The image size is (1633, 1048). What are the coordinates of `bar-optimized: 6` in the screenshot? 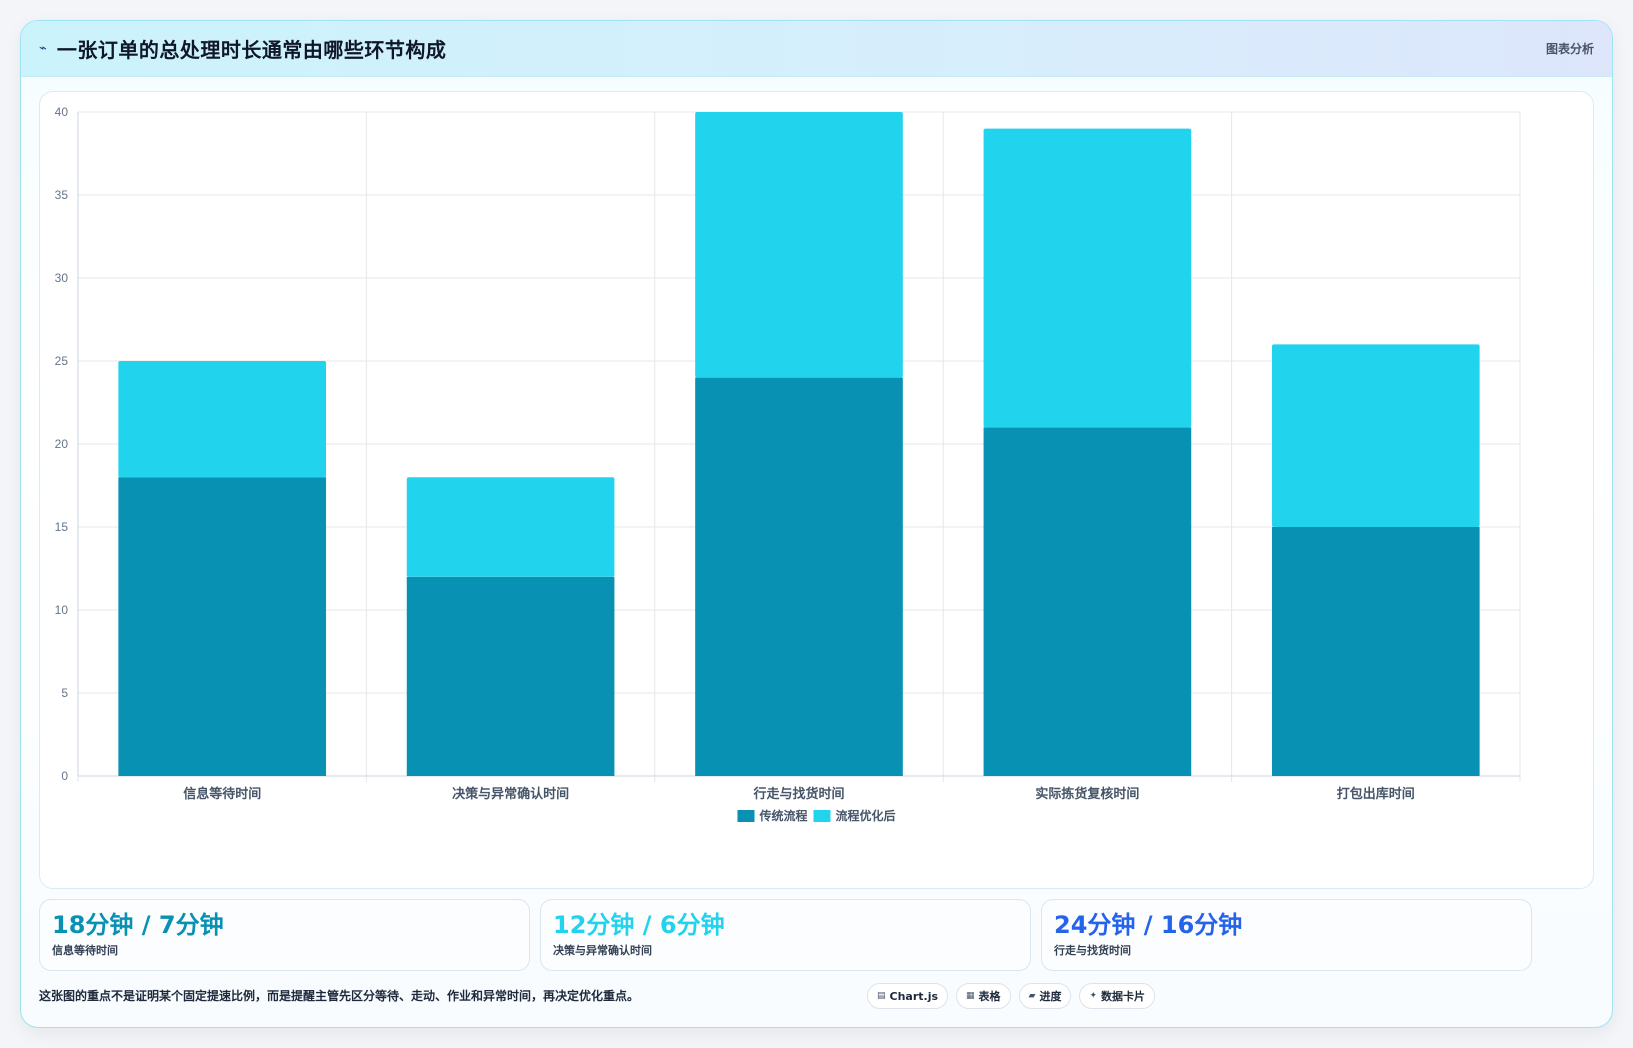 It's located at (510, 527).